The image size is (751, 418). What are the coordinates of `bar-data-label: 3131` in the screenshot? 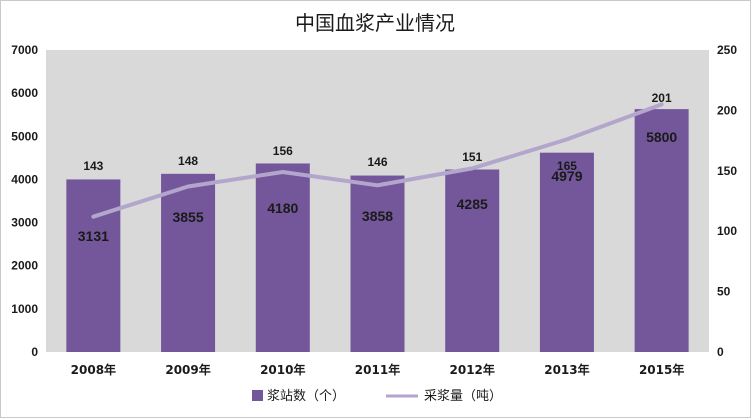 It's located at (93, 236).